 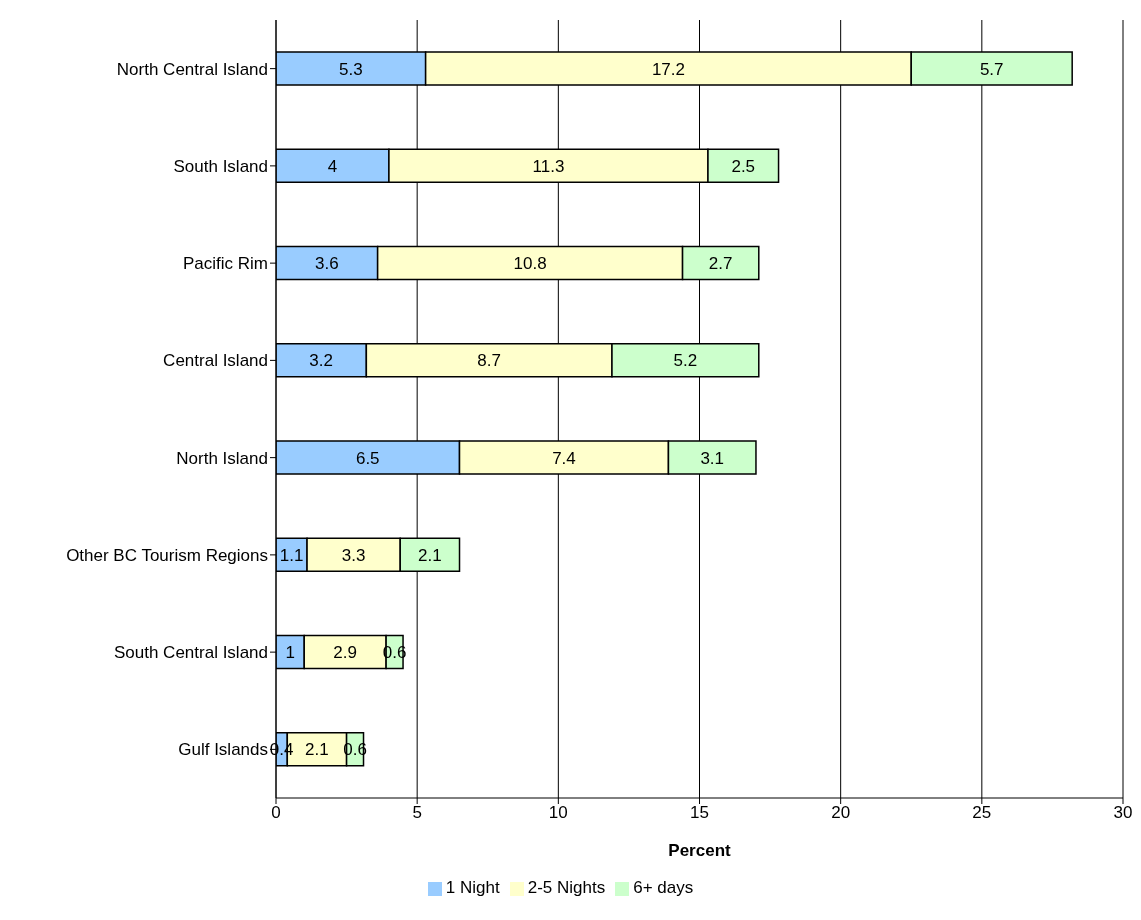 I want to click on x-tick-label: 30, so click(x=1123, y=813).